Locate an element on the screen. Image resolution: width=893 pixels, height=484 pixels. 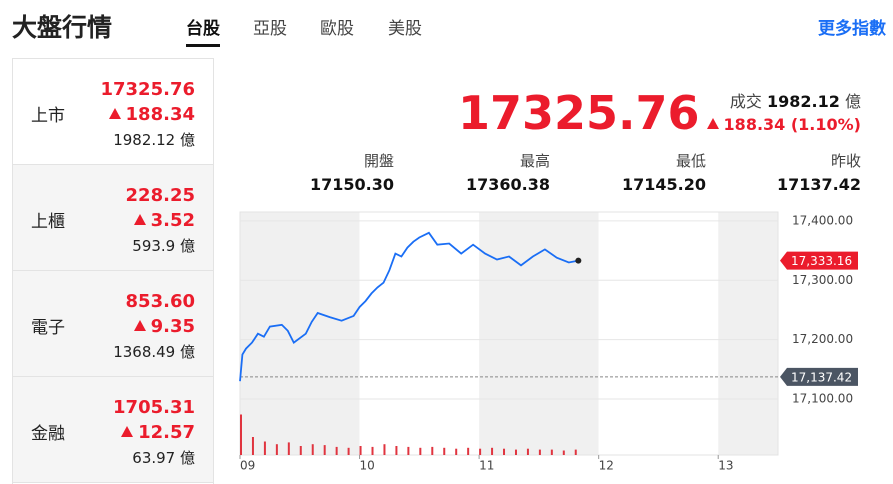
change-value: 3.52 is located at coordinates (172, 220).